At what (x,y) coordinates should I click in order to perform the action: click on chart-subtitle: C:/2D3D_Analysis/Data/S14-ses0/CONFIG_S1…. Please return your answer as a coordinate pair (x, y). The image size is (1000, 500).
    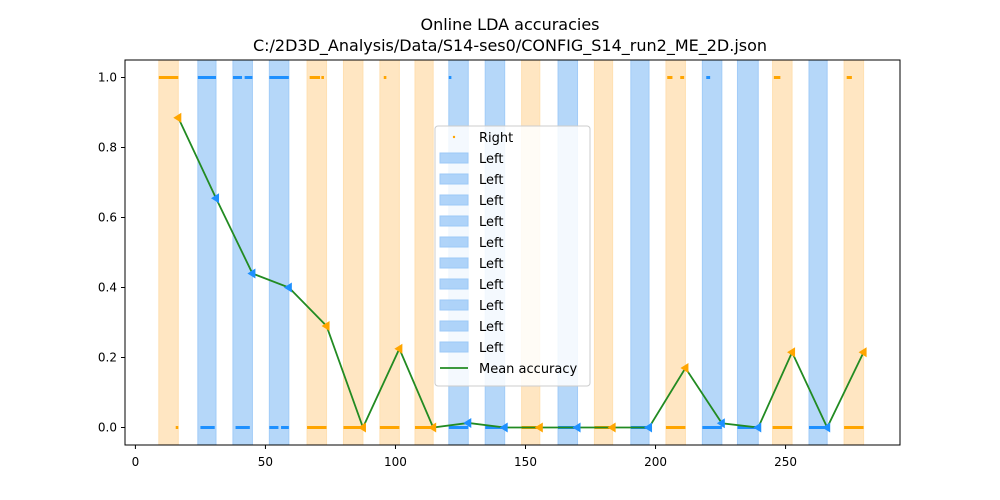
    Looking at the image, I should click on (510, 46).